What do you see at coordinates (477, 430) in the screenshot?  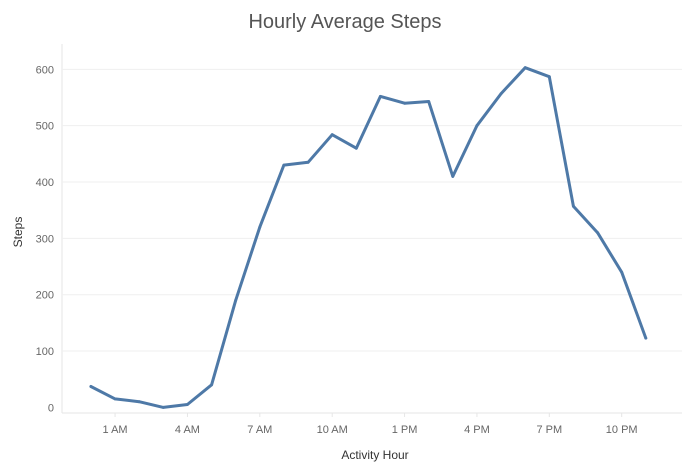 I see `x-tick-label: 4 PM` at bounding box center [477, 430].